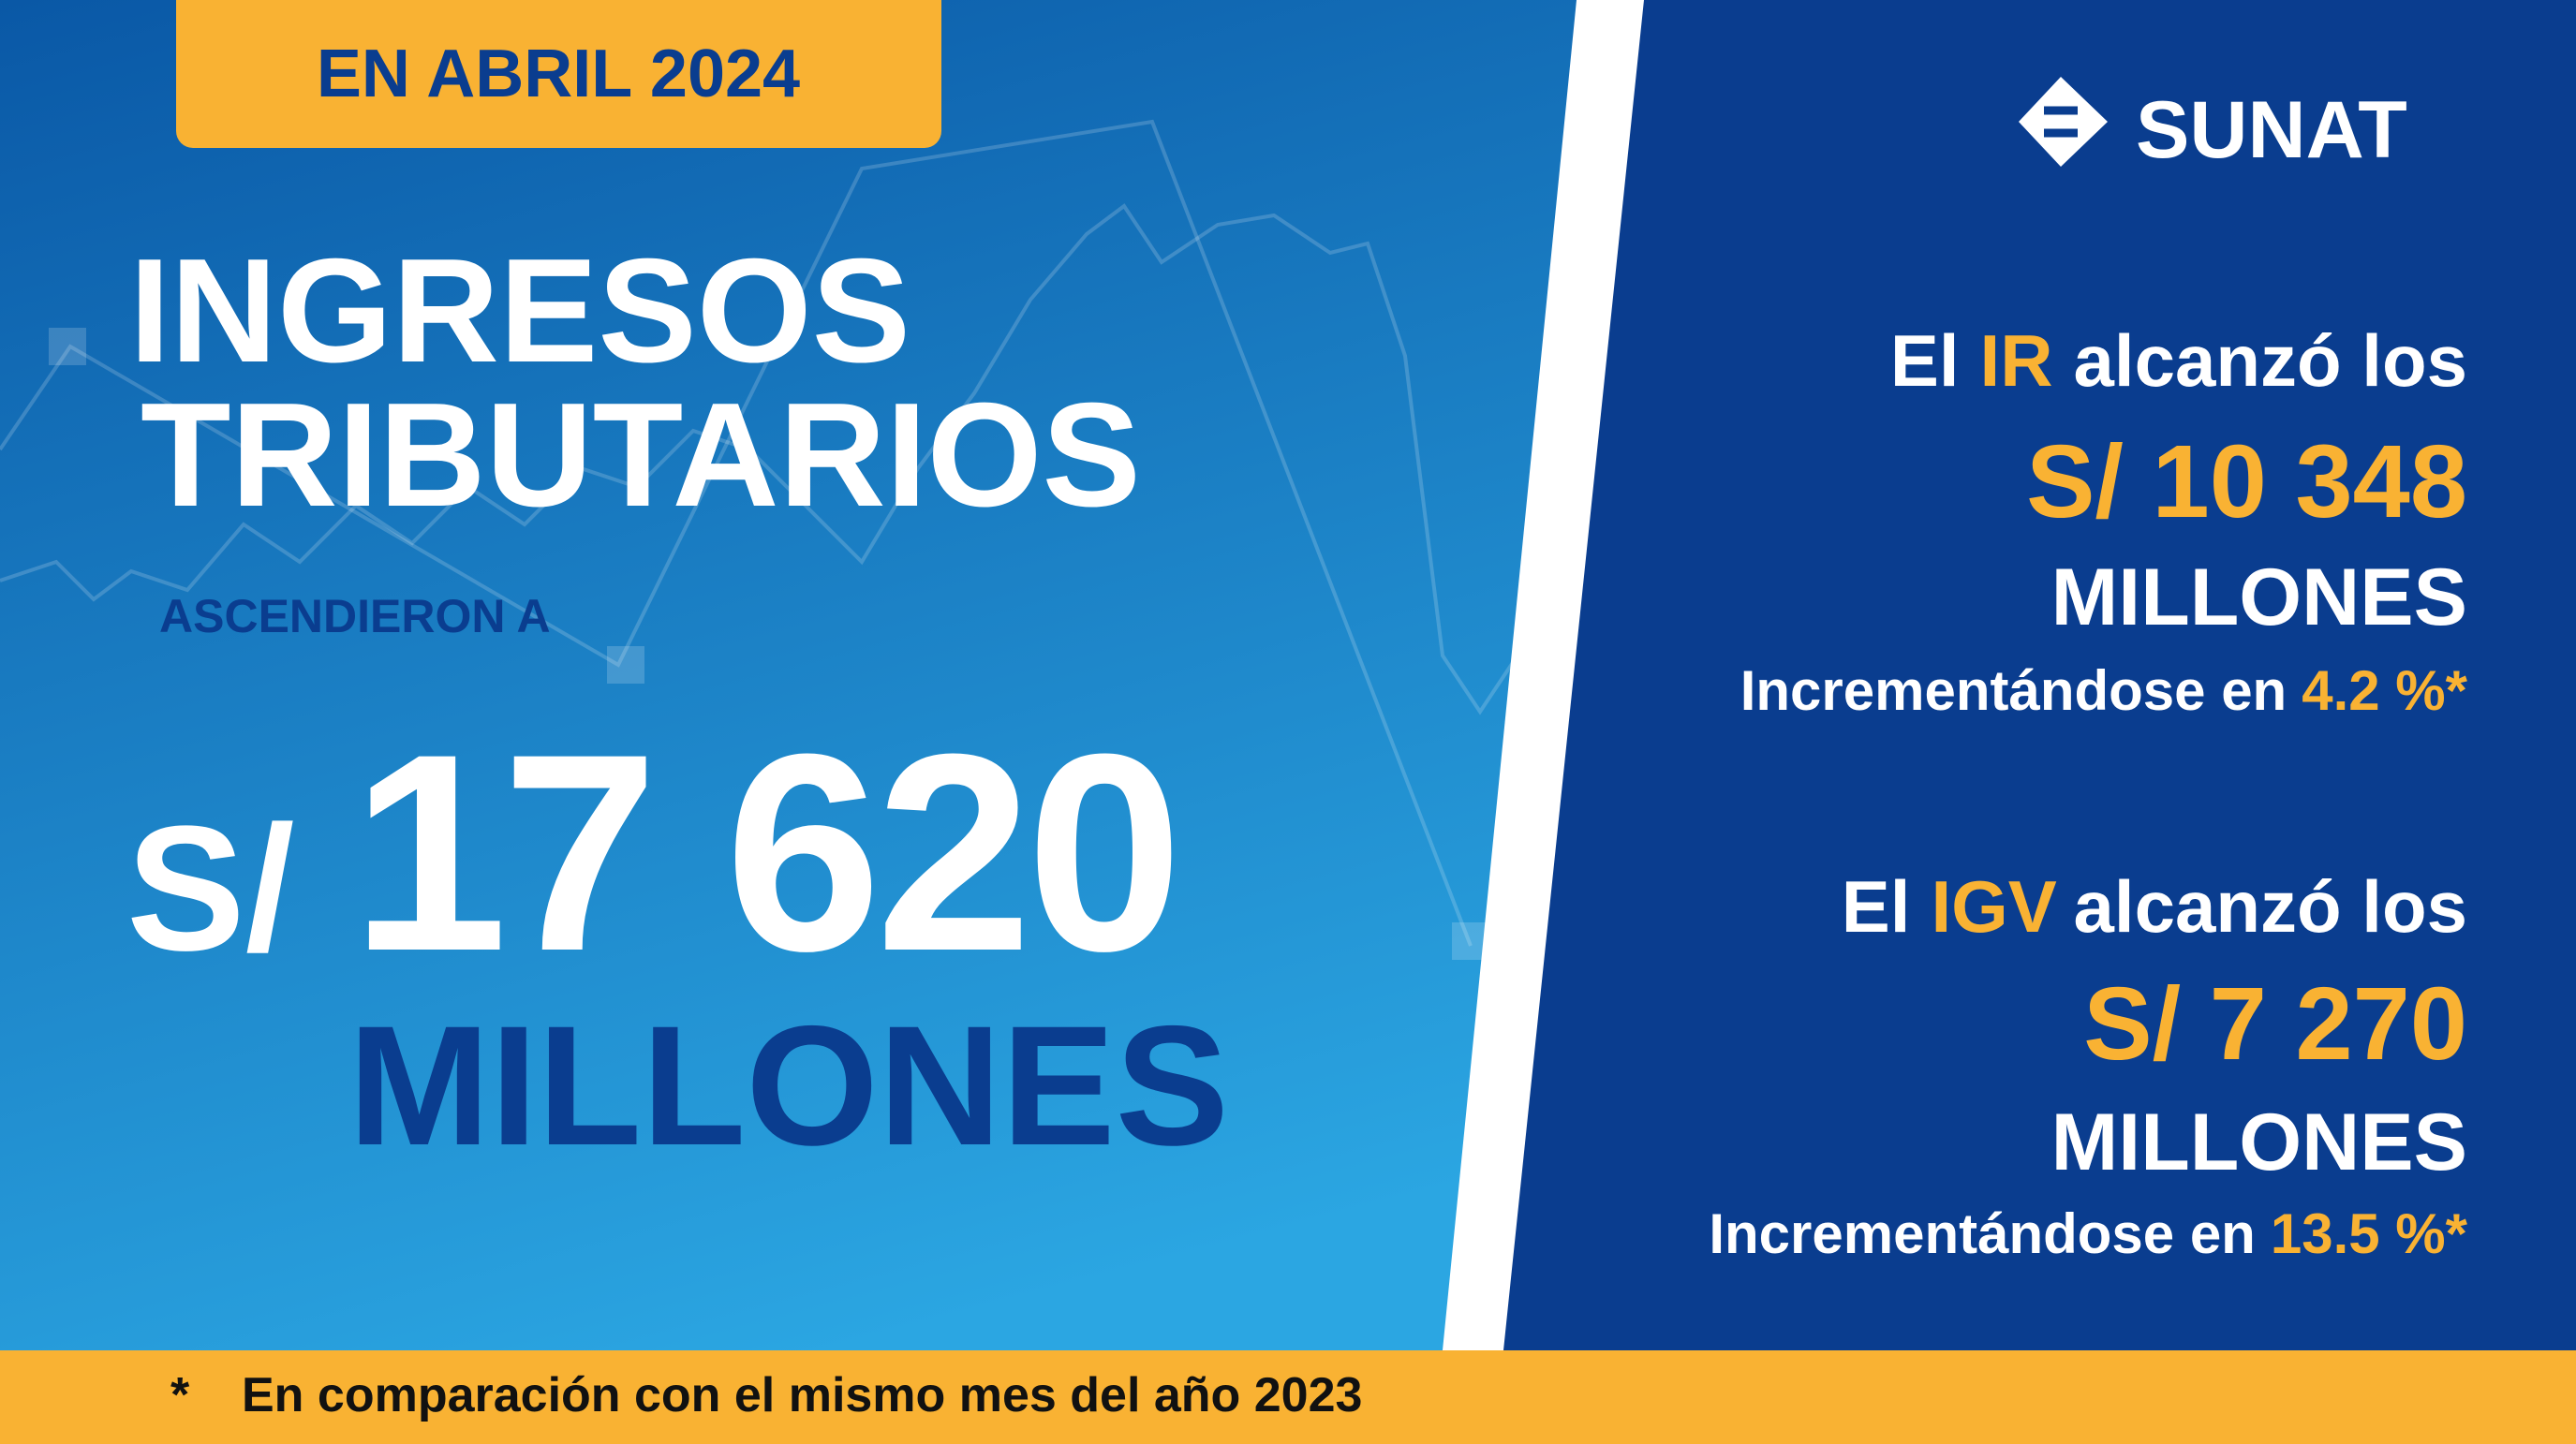 The image size is (2576, 1444). Describe the element at coordinates (2271, 130) in the screenshot. I see `logo-text: SUNAT` at that location.